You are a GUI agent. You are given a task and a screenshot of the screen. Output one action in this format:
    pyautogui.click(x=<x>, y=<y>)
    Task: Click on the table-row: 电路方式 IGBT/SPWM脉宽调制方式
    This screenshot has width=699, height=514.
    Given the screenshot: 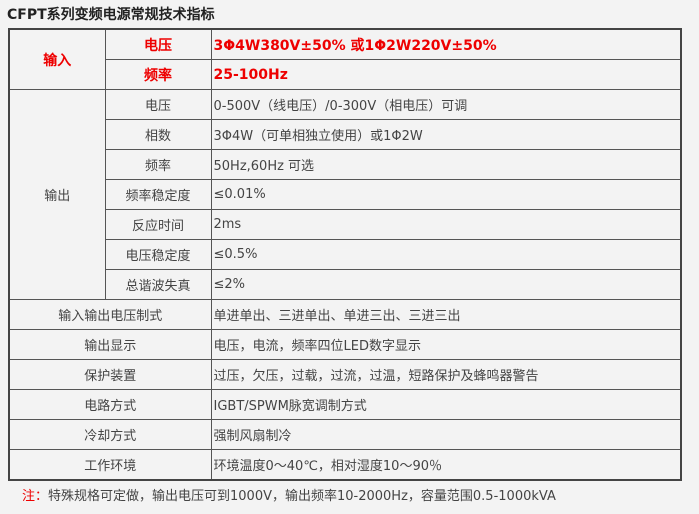 What is the action you would take?
    pyautogui.click(x=345, y=404)
    